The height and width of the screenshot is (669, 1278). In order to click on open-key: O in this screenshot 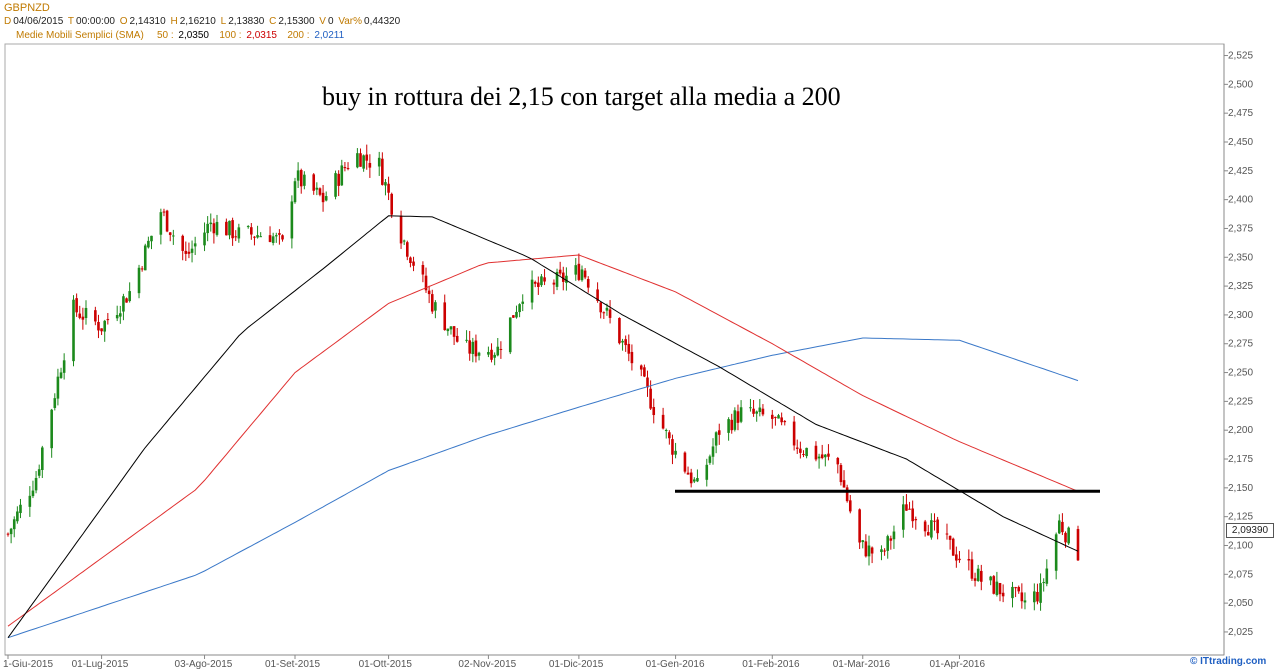, I will do `click(123, 21)`.